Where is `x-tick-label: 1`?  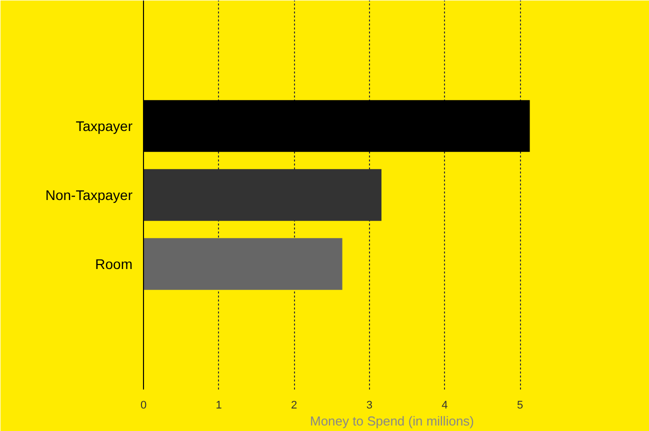
x-tick-label: 1 is located at coordinates (219, 406).